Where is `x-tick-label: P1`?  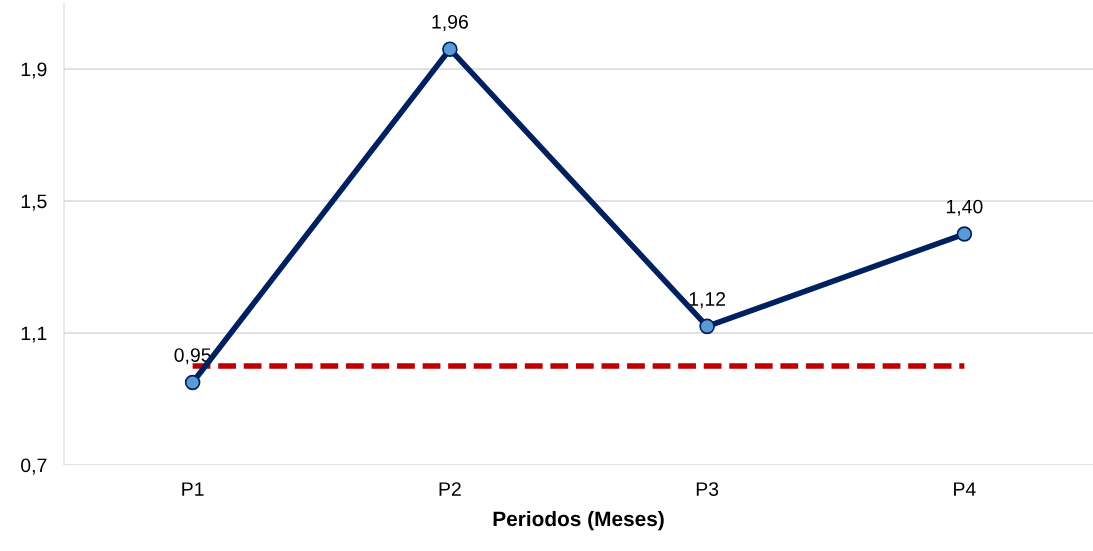
x-tick-label: P1 is located at coordinates (193, 489).